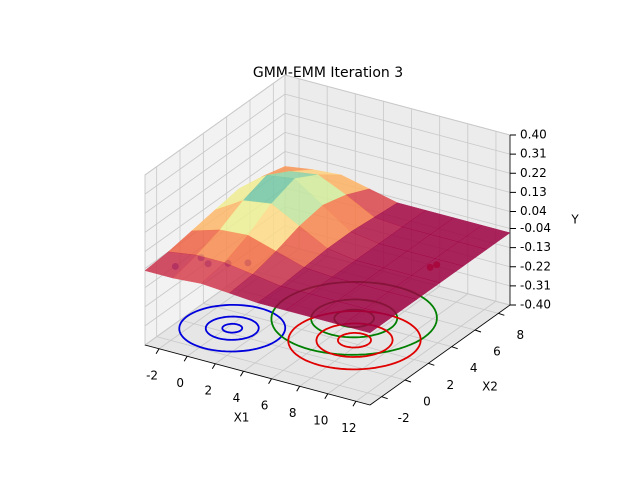 The width and height of the screenshot is (640, 480). What do you see at coordinates (533, 192) in the screenshot?
I see `y-tick-label: 0.13` at bounding box center [533, 192].